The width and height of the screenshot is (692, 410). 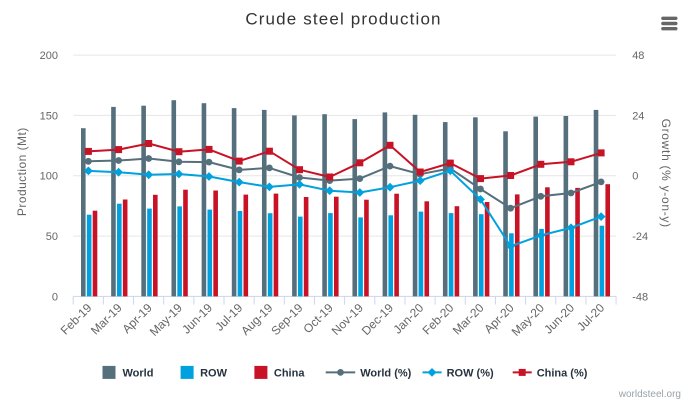 What do you see at coordinates (343, 19) in the screenshot?
I see `svg-text: Crude steel production` at bounding box center [343, 19].